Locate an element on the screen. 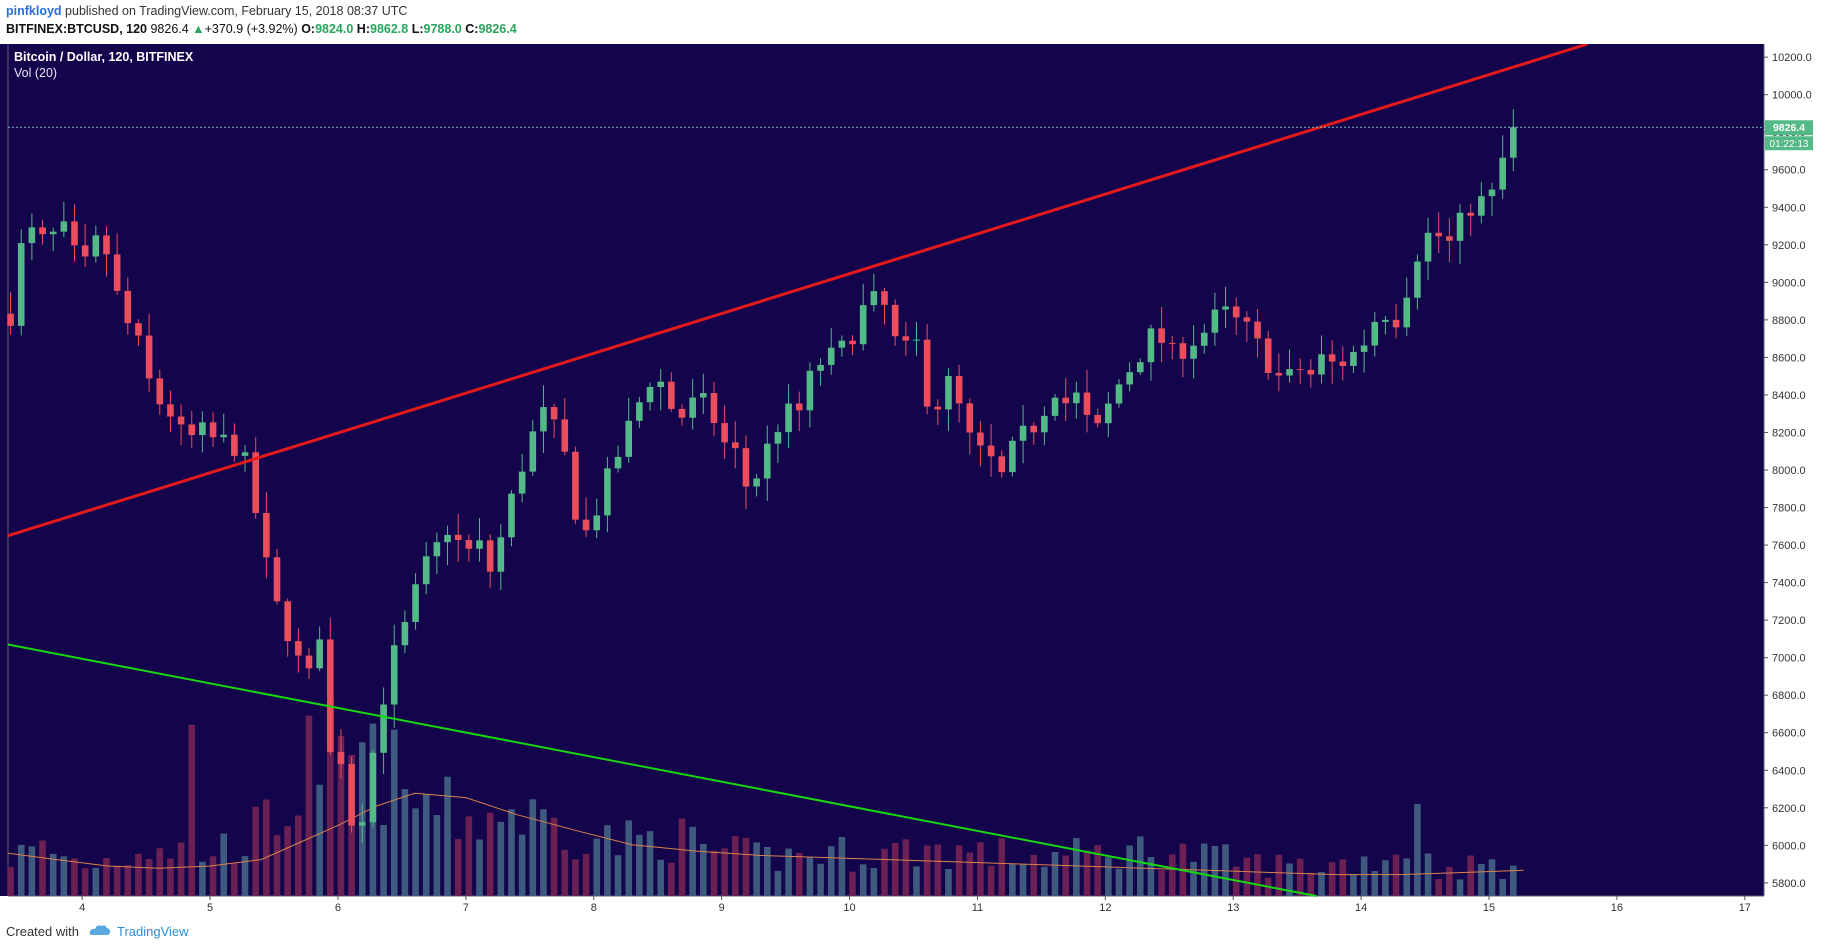 This screenshot has width=1822, height=951. price-tick-label: 6800.0 is located at coordinates (1789, 696).